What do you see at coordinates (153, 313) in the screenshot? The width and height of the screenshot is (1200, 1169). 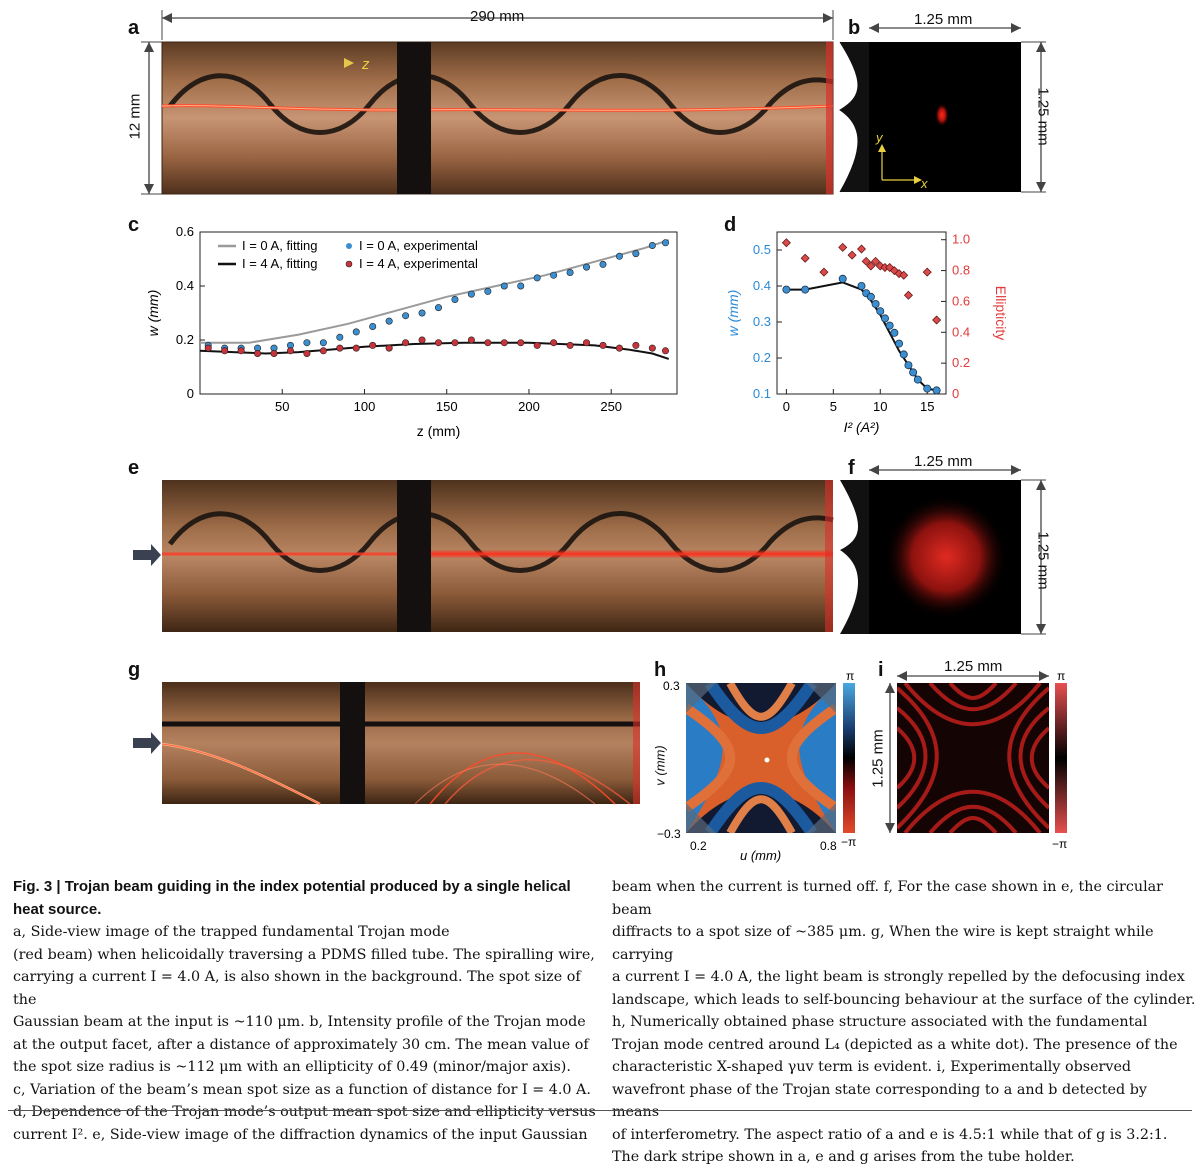 I see `chart-c-ylabel: w (mm)` at bounding box center [153, 313].